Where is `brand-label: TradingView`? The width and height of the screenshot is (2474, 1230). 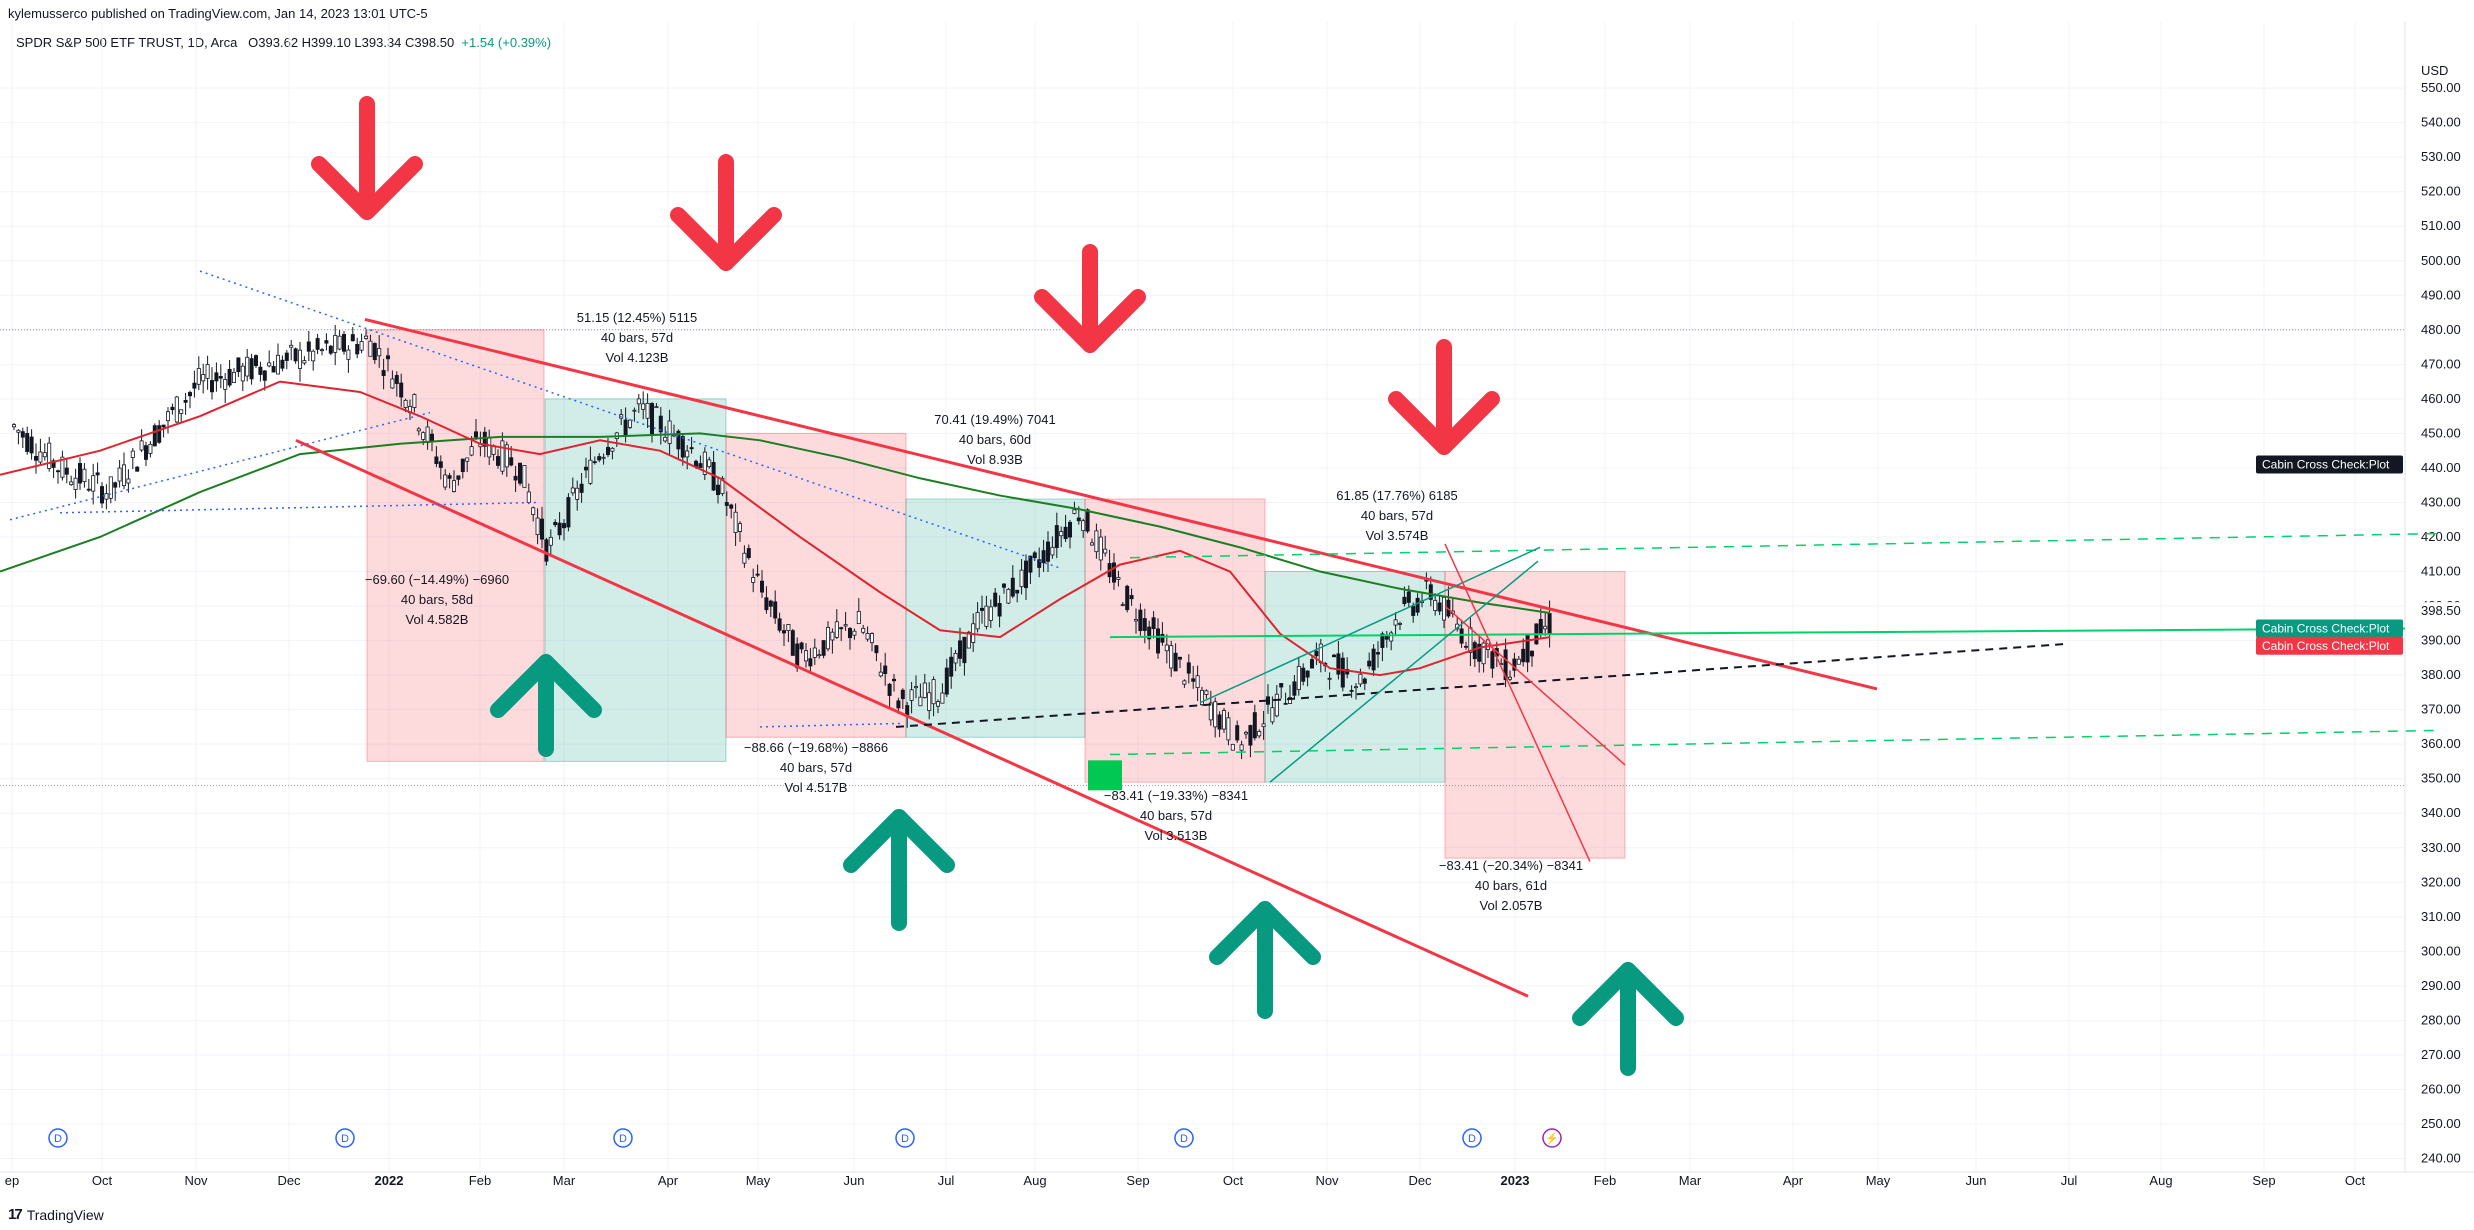 brand-label: TradingView is located at coordinates (65, 1214).